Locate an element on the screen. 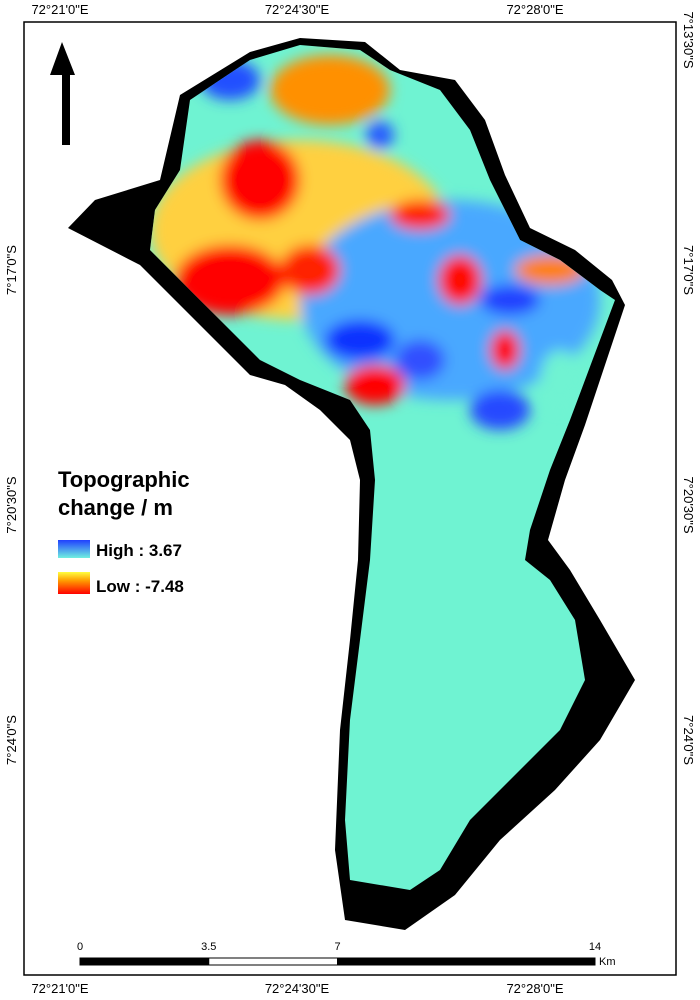 This screenshot has width=700, height=1000. latitude-label: 7°13'30"S is located at coordinates (688, 39).